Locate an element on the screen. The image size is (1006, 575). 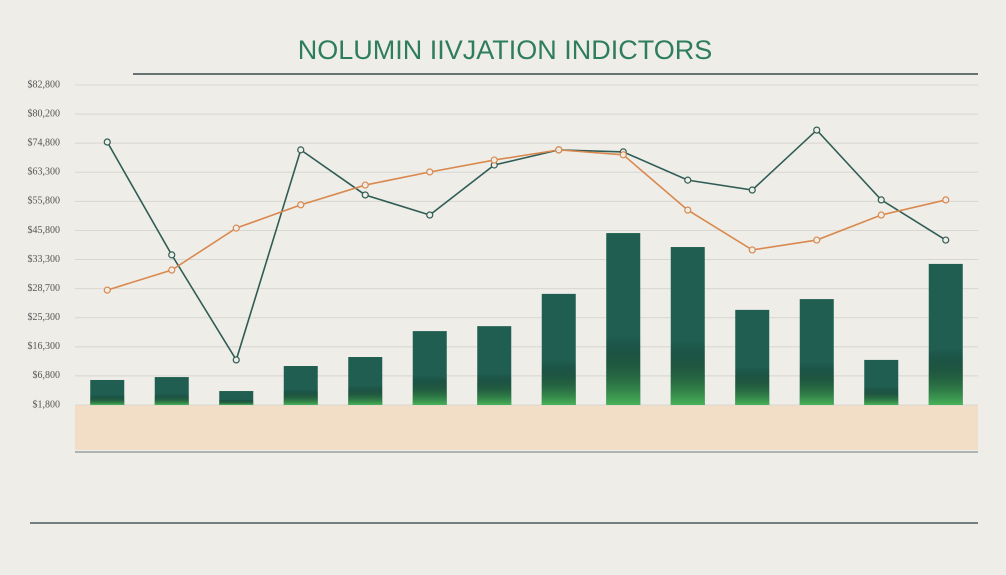
y-tick-label: $63,300 is located at coordinates (44, 172).